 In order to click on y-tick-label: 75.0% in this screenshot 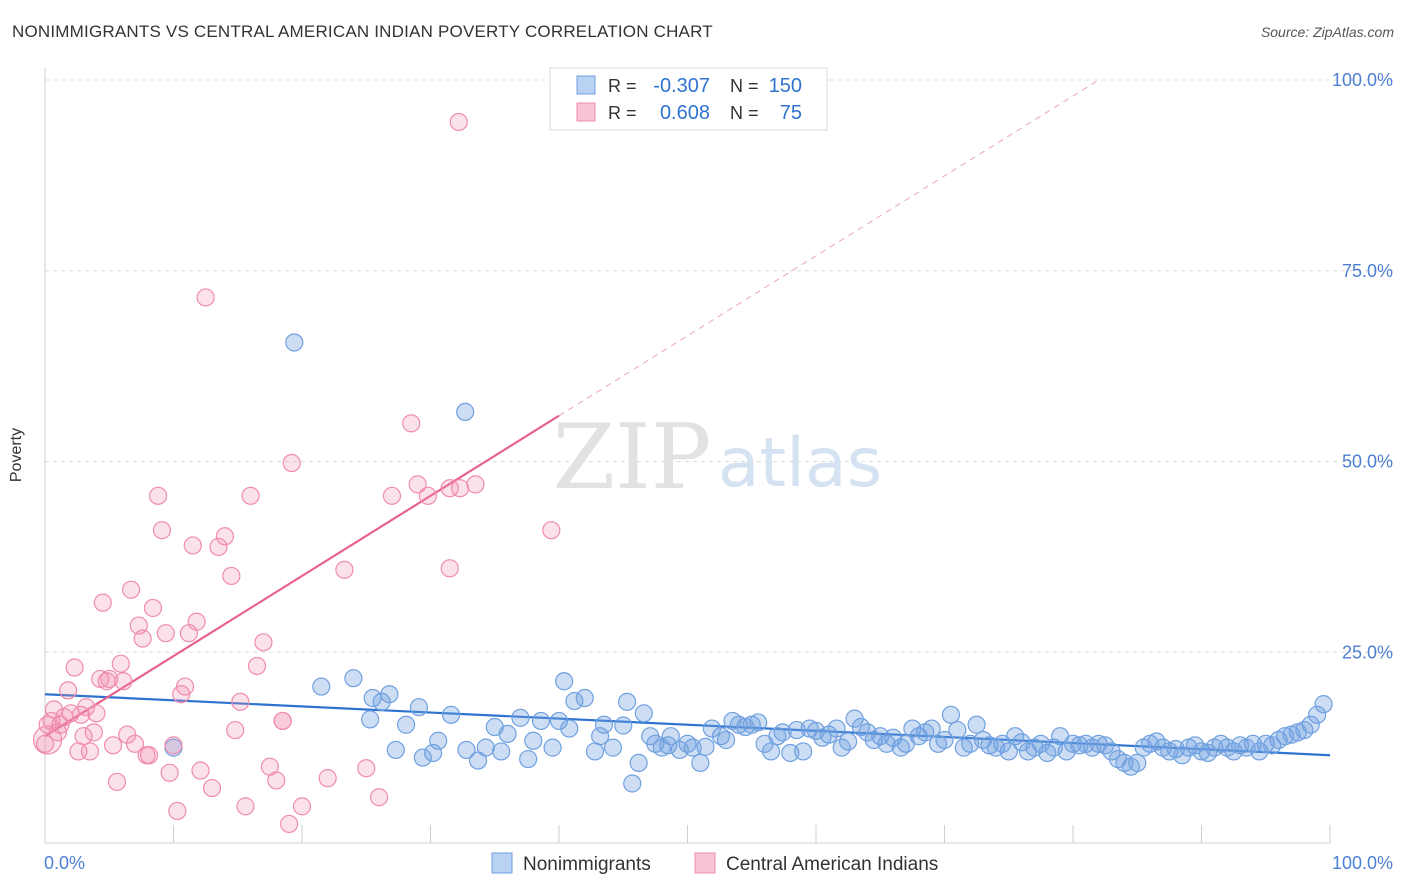, I will do `click(1367, 271)`.